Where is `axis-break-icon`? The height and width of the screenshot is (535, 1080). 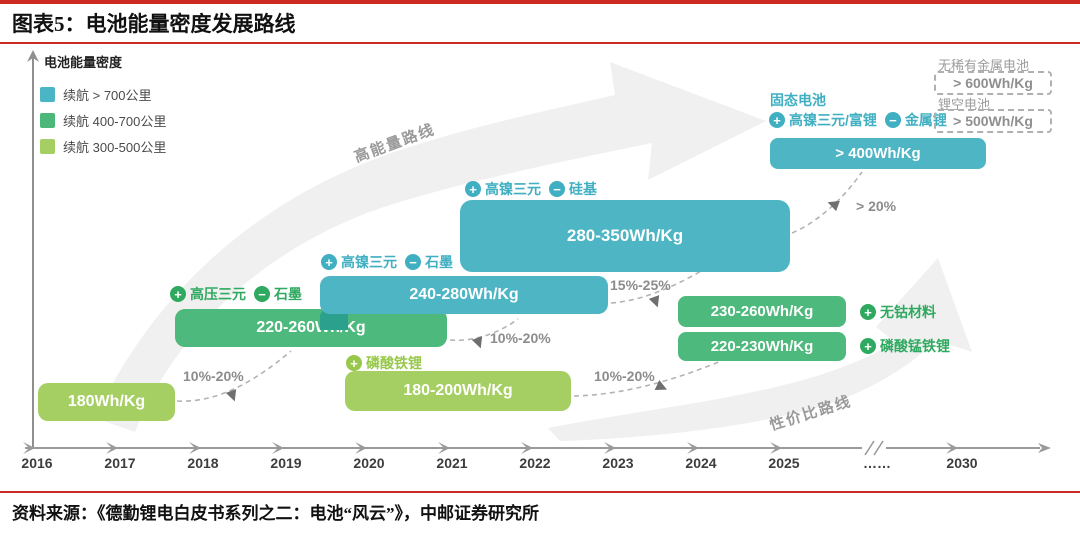
axis-break-icon is located at coordinates (874, 448).